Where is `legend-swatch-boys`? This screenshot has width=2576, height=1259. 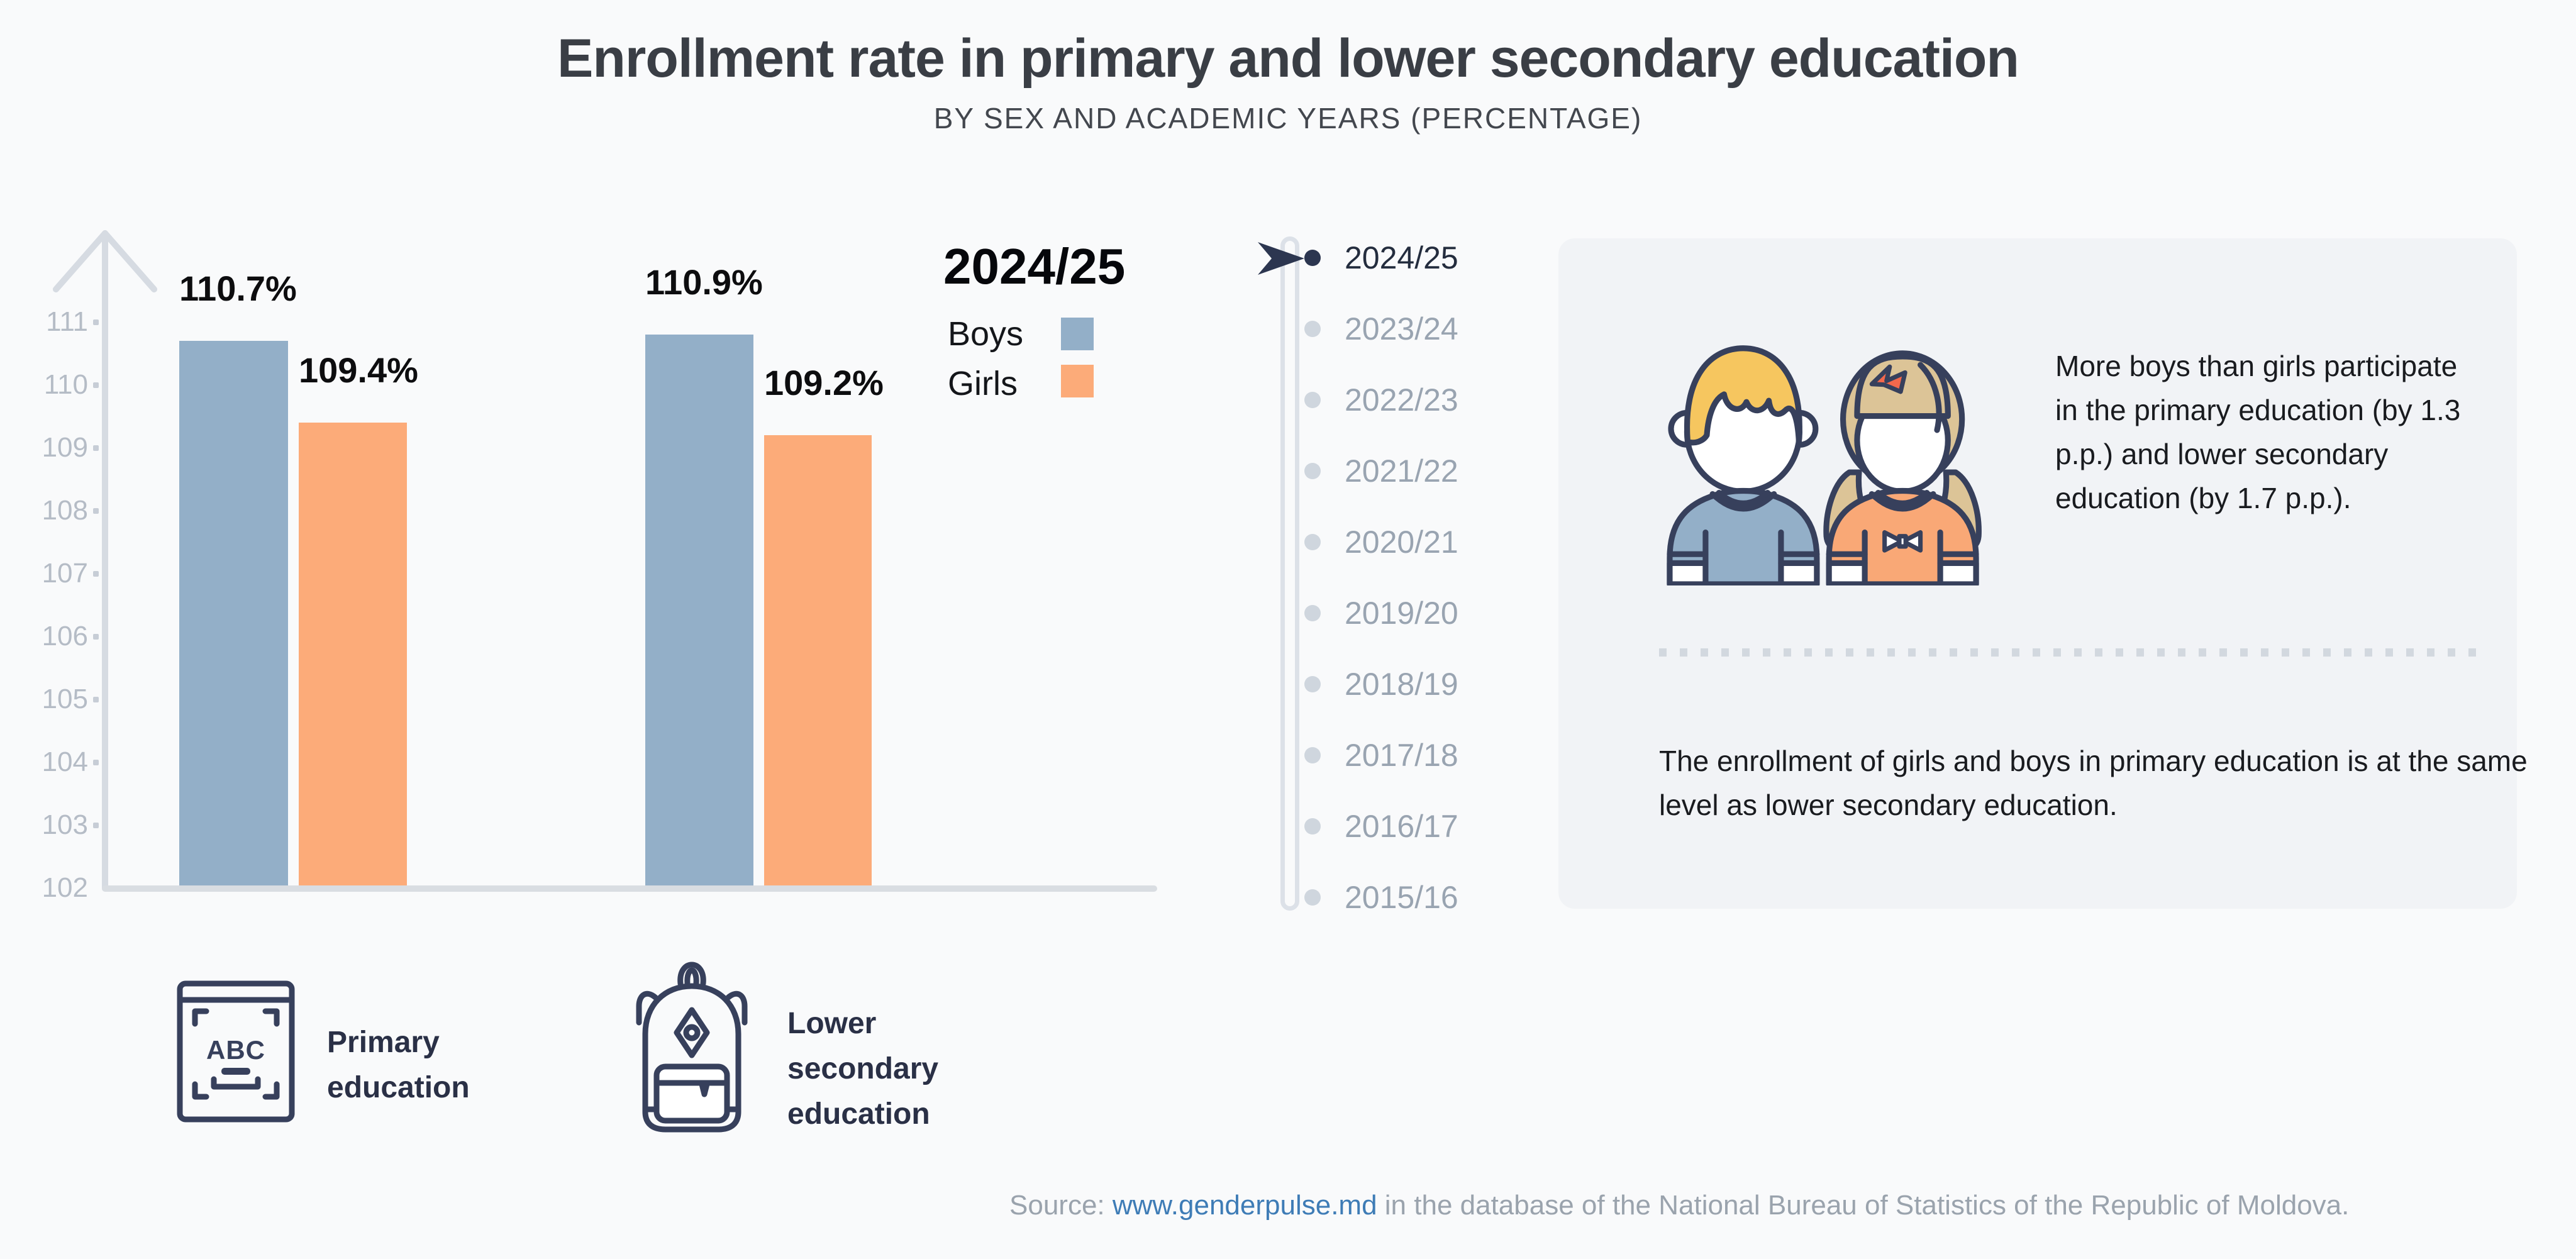
legend-swatch-boys is located at coordinates (1077, 334).